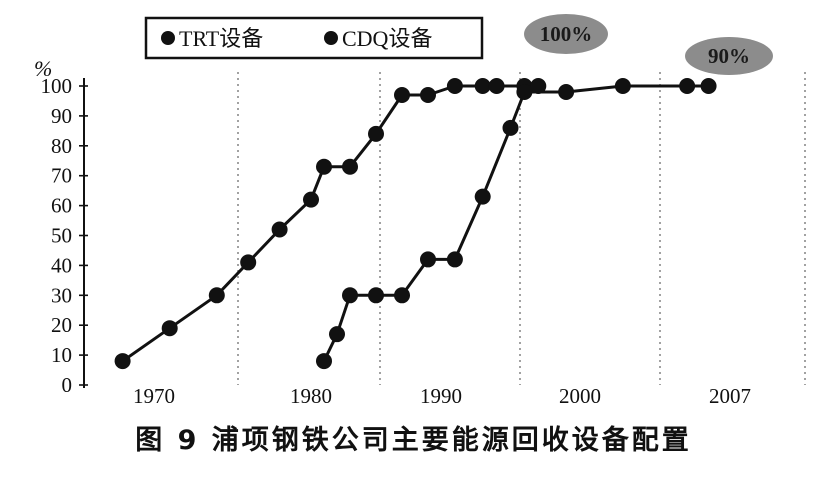 The width and height of the screenshot is (827, 479). Describe the element at coordinates (314, 38) in the screenshot. I see `legend-box` at that location.